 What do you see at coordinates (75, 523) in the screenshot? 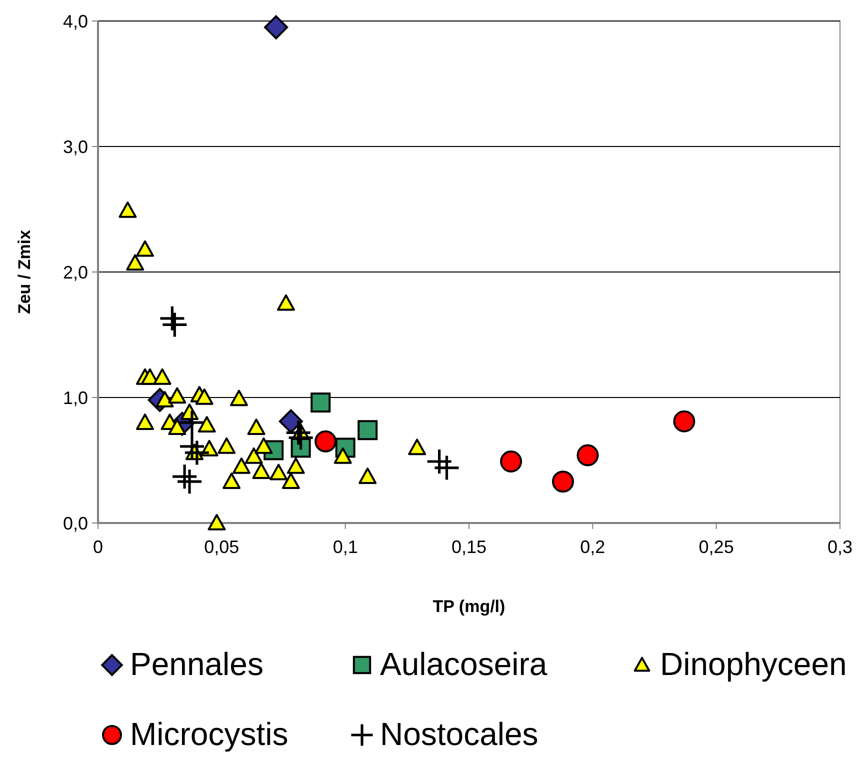
I see `y-tick-label: 0,0` at bounding box center [75, 523].